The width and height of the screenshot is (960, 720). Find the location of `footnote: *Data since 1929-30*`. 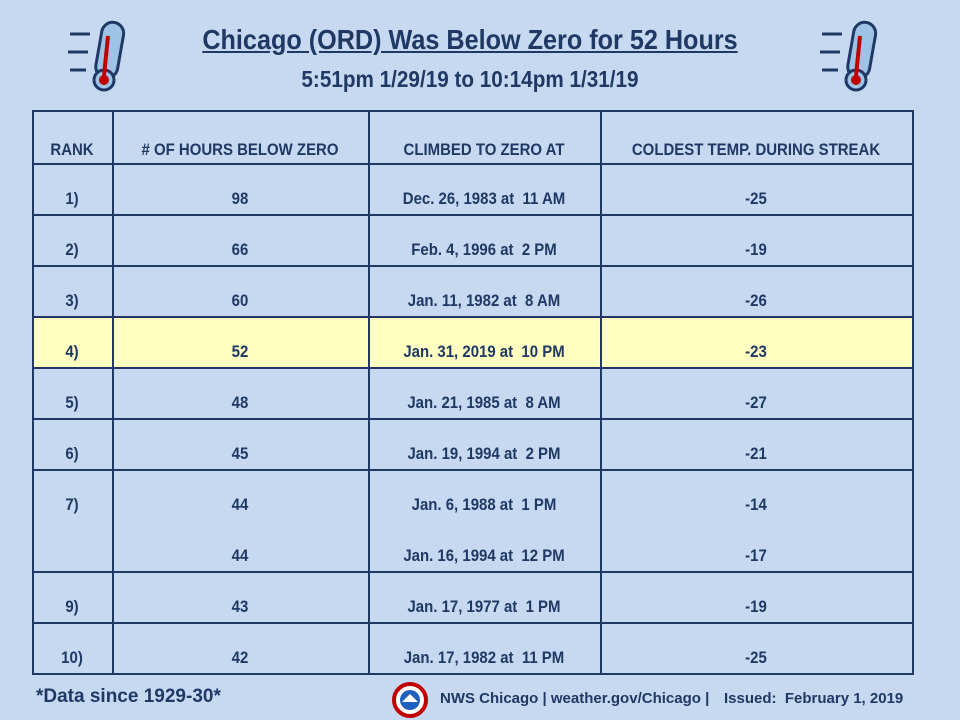

footnote: *Data since 1929-30* is located at coordinates (128, 696).